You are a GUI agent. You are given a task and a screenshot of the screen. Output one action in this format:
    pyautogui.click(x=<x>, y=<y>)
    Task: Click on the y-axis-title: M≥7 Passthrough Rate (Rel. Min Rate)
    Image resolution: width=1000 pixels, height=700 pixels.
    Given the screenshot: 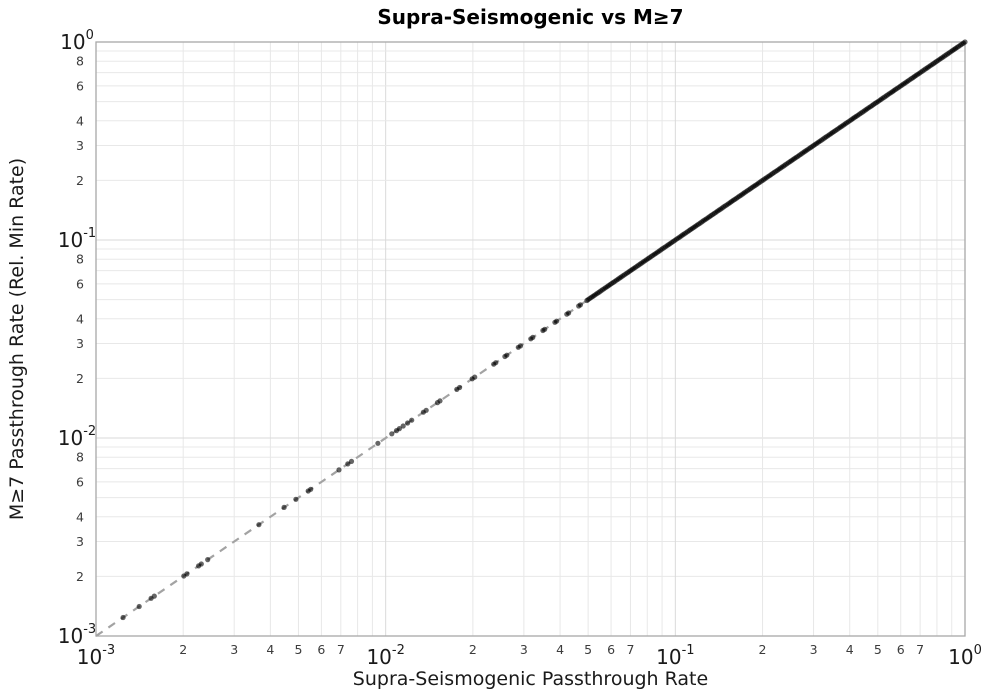 What is the action you would take?
    pyautogui.click(x=17, y=339)
    